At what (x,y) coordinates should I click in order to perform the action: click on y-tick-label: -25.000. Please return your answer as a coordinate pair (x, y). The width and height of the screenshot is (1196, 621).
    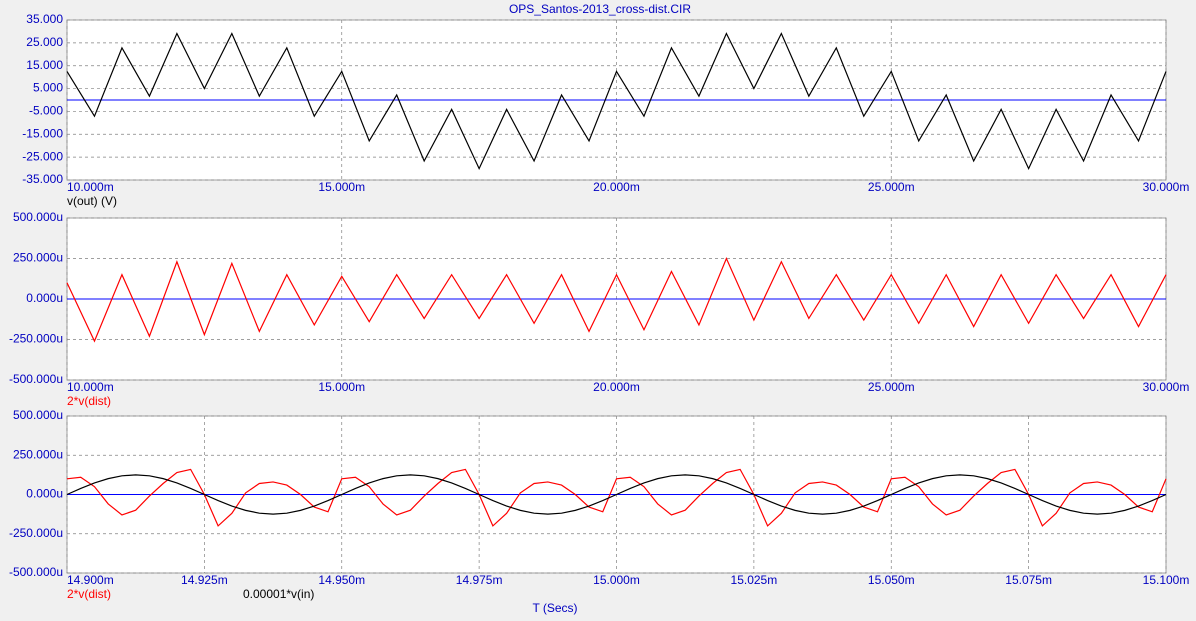
    Looking at the image, I should click on (42, 156).